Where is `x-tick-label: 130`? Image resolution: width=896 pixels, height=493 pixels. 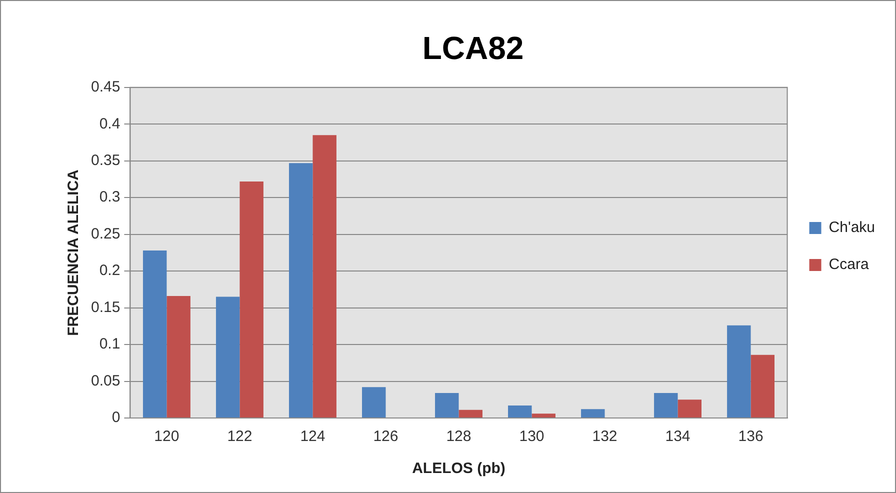 x-tick-label: 130 is located at coordinates (531, 437).